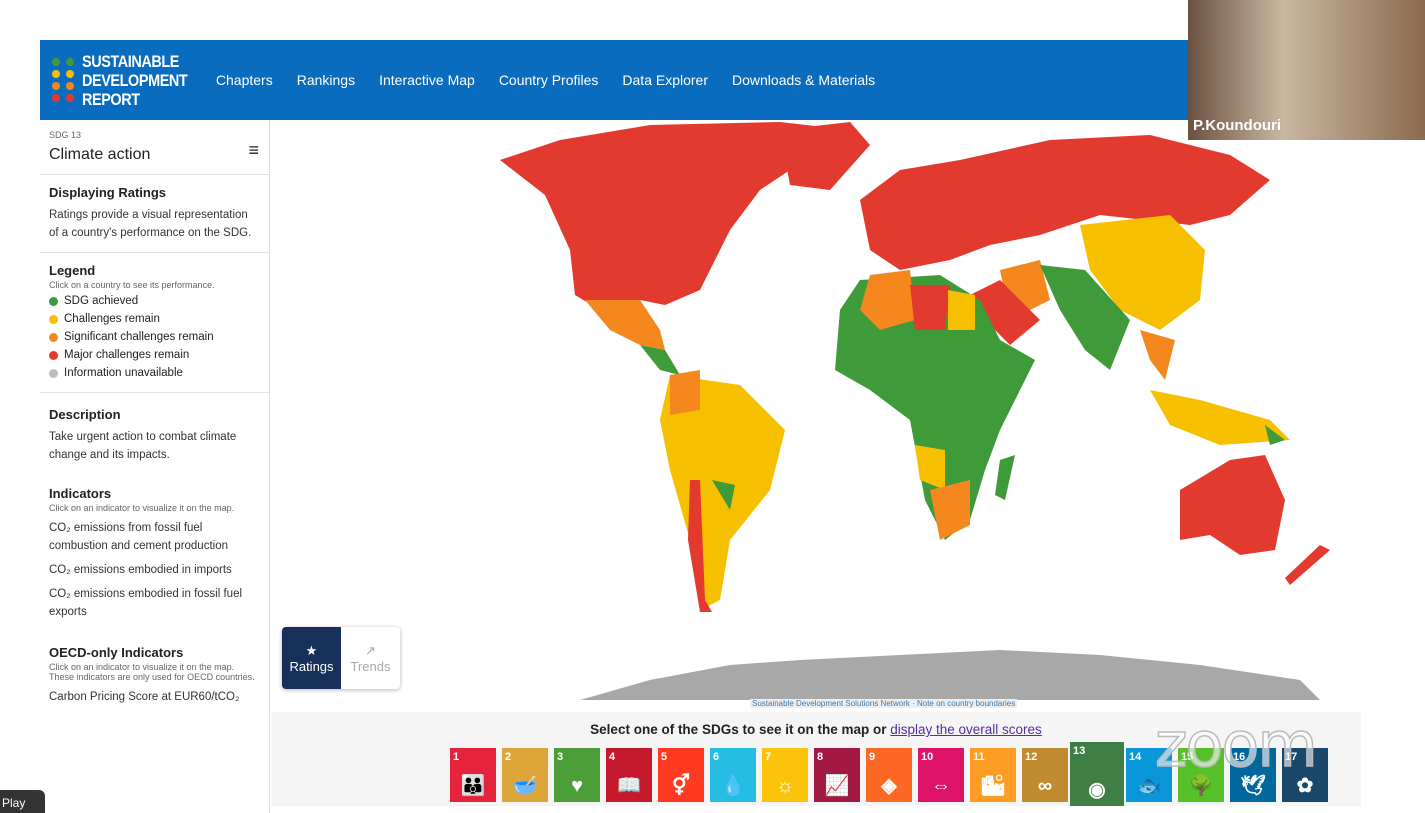  What do you see at coordinates (116, 652) in the screenshot?
I see `oecd-title: OECD-only Indicators` at bounding box center [116, 652].